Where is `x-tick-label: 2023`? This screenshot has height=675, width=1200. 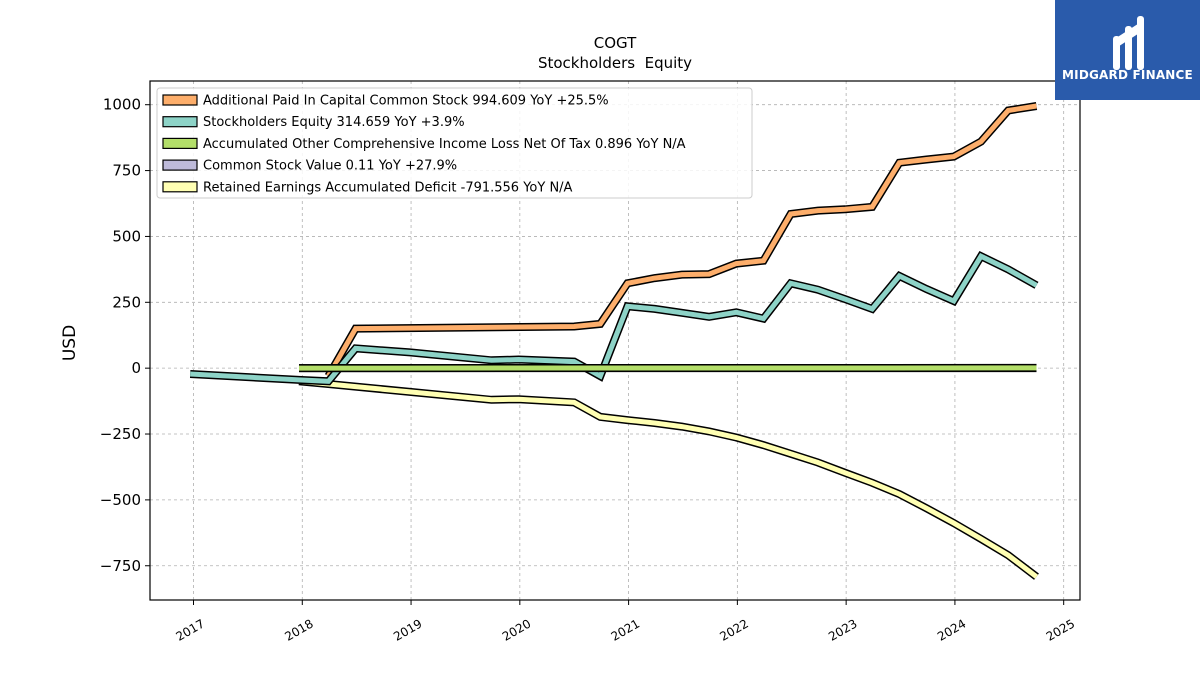 x-tick-label: 2023 is located at coordinates (842, 629).